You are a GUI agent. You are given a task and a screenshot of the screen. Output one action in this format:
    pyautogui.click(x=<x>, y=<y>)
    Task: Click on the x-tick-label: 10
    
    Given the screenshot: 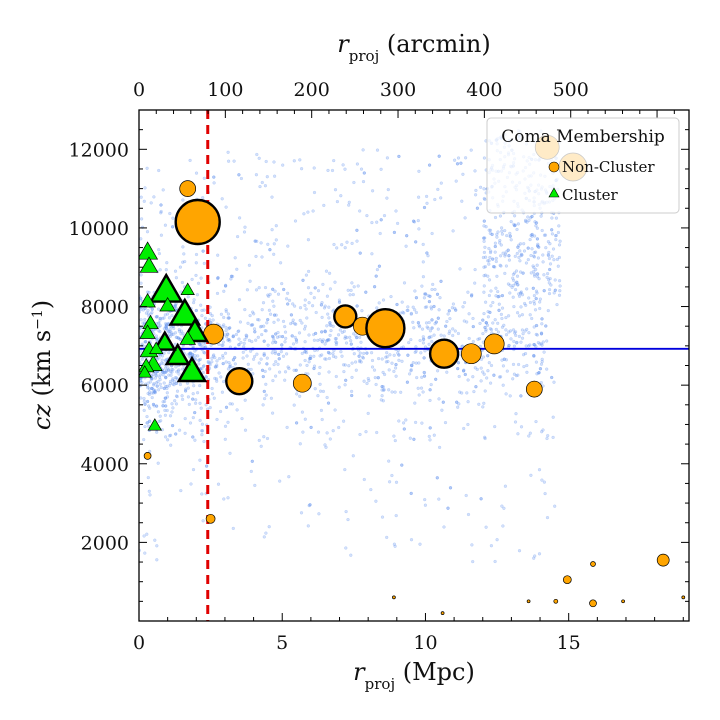 What is the action you would take?
    pyautogui.click(x=425, y=643)
    